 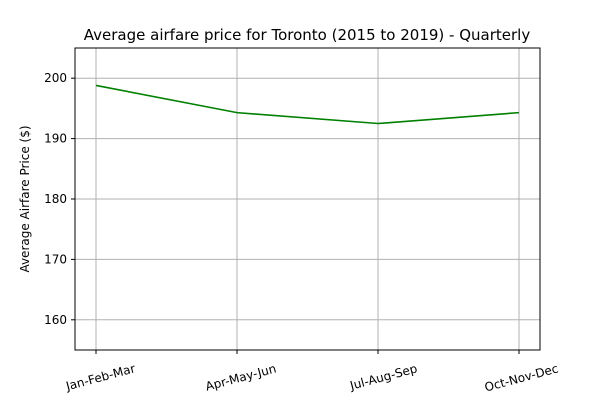 What do you see at coordinates (241, 377) in the screenshot?
I see `x-tick-label: Apr-May-Jun` at bounding box center [241, 377].